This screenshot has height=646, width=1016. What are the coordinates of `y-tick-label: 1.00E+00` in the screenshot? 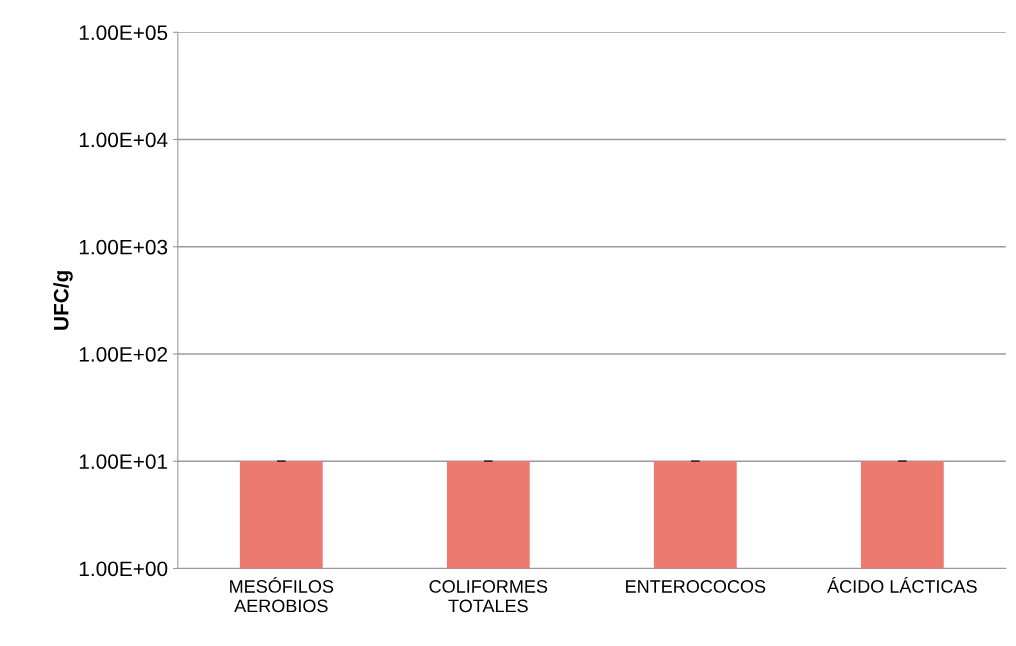 It's located at (123, 569).